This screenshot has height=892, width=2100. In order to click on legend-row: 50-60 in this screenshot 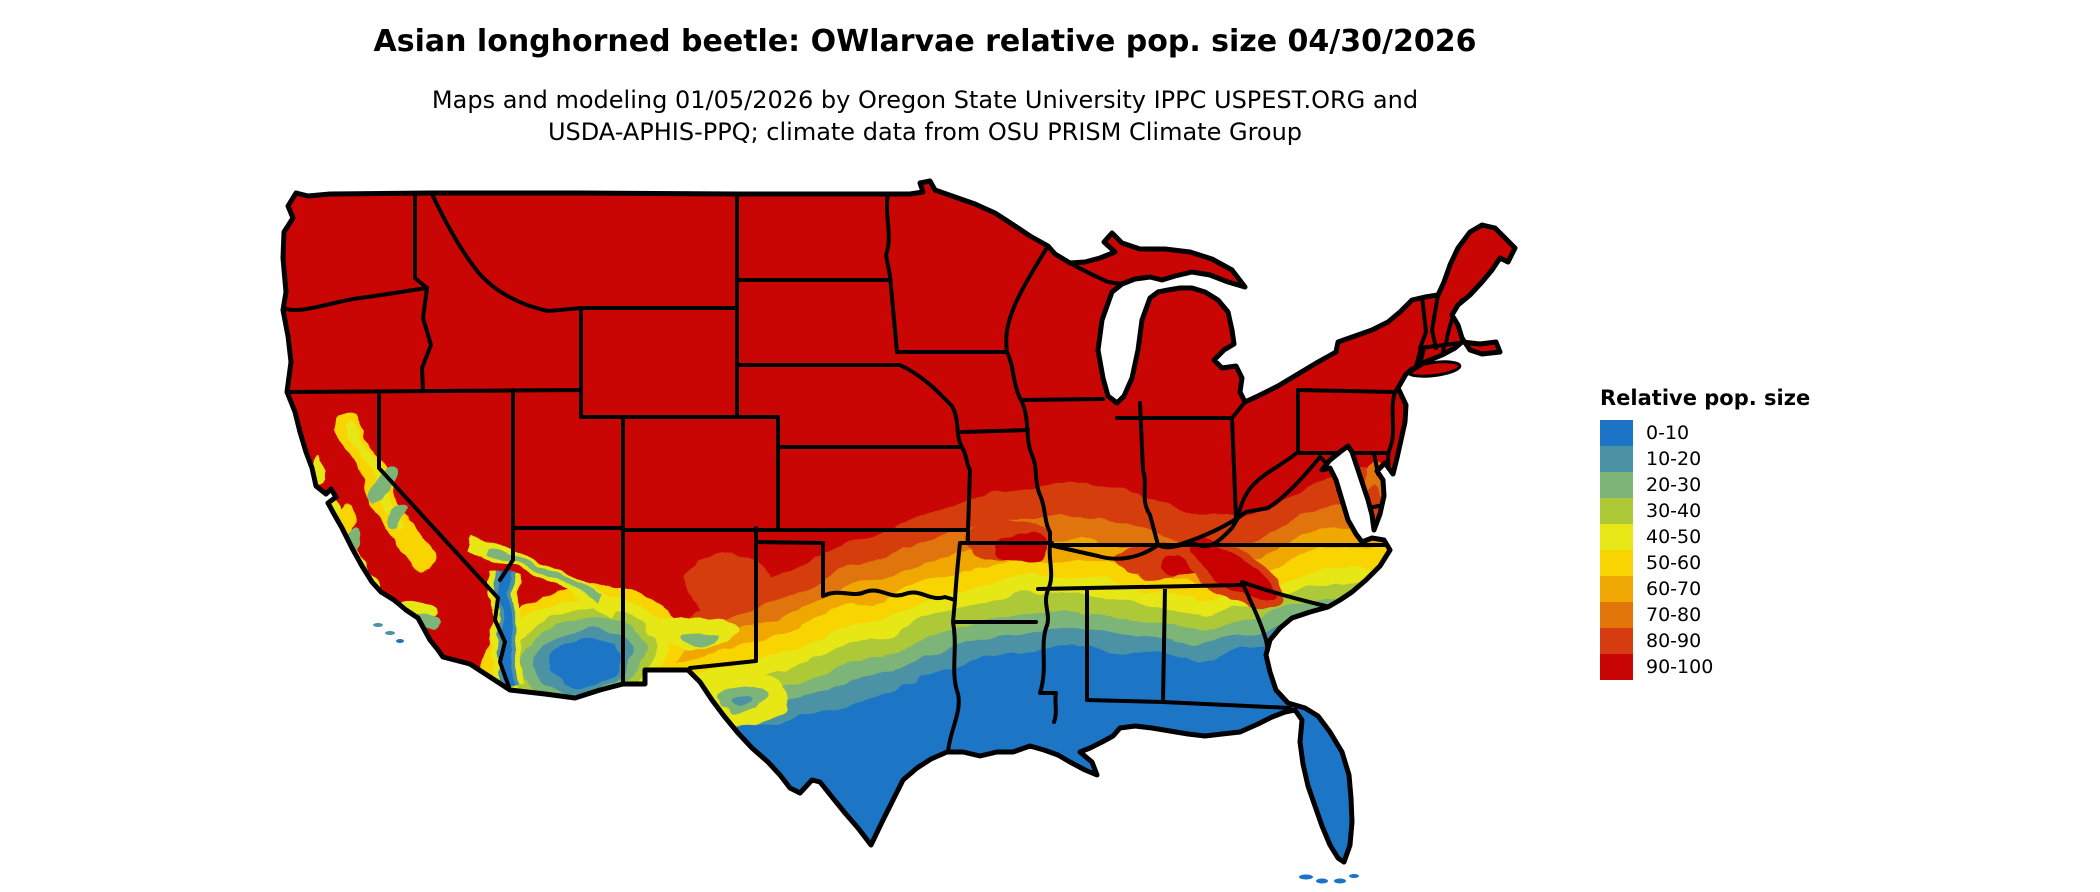, I will do `click(1705, 563)`.